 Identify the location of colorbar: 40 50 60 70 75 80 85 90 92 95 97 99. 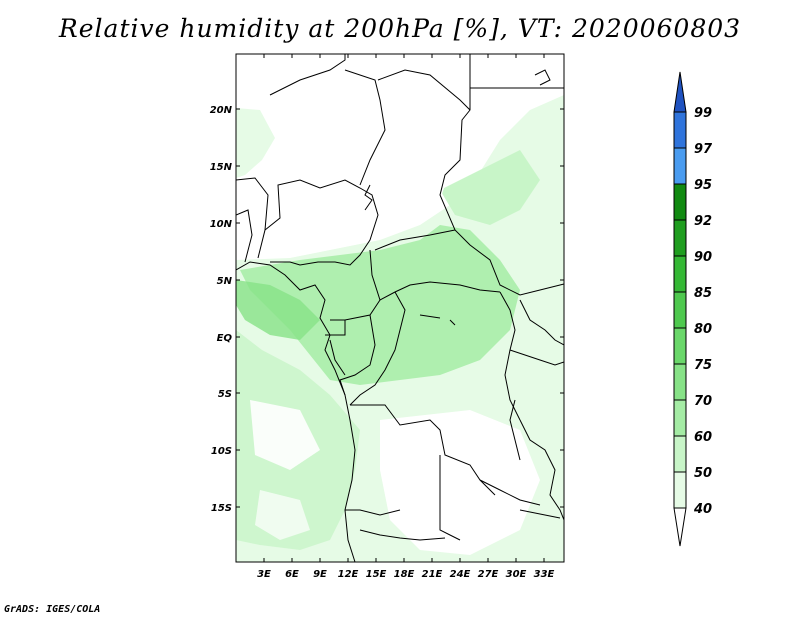
(693, 309).